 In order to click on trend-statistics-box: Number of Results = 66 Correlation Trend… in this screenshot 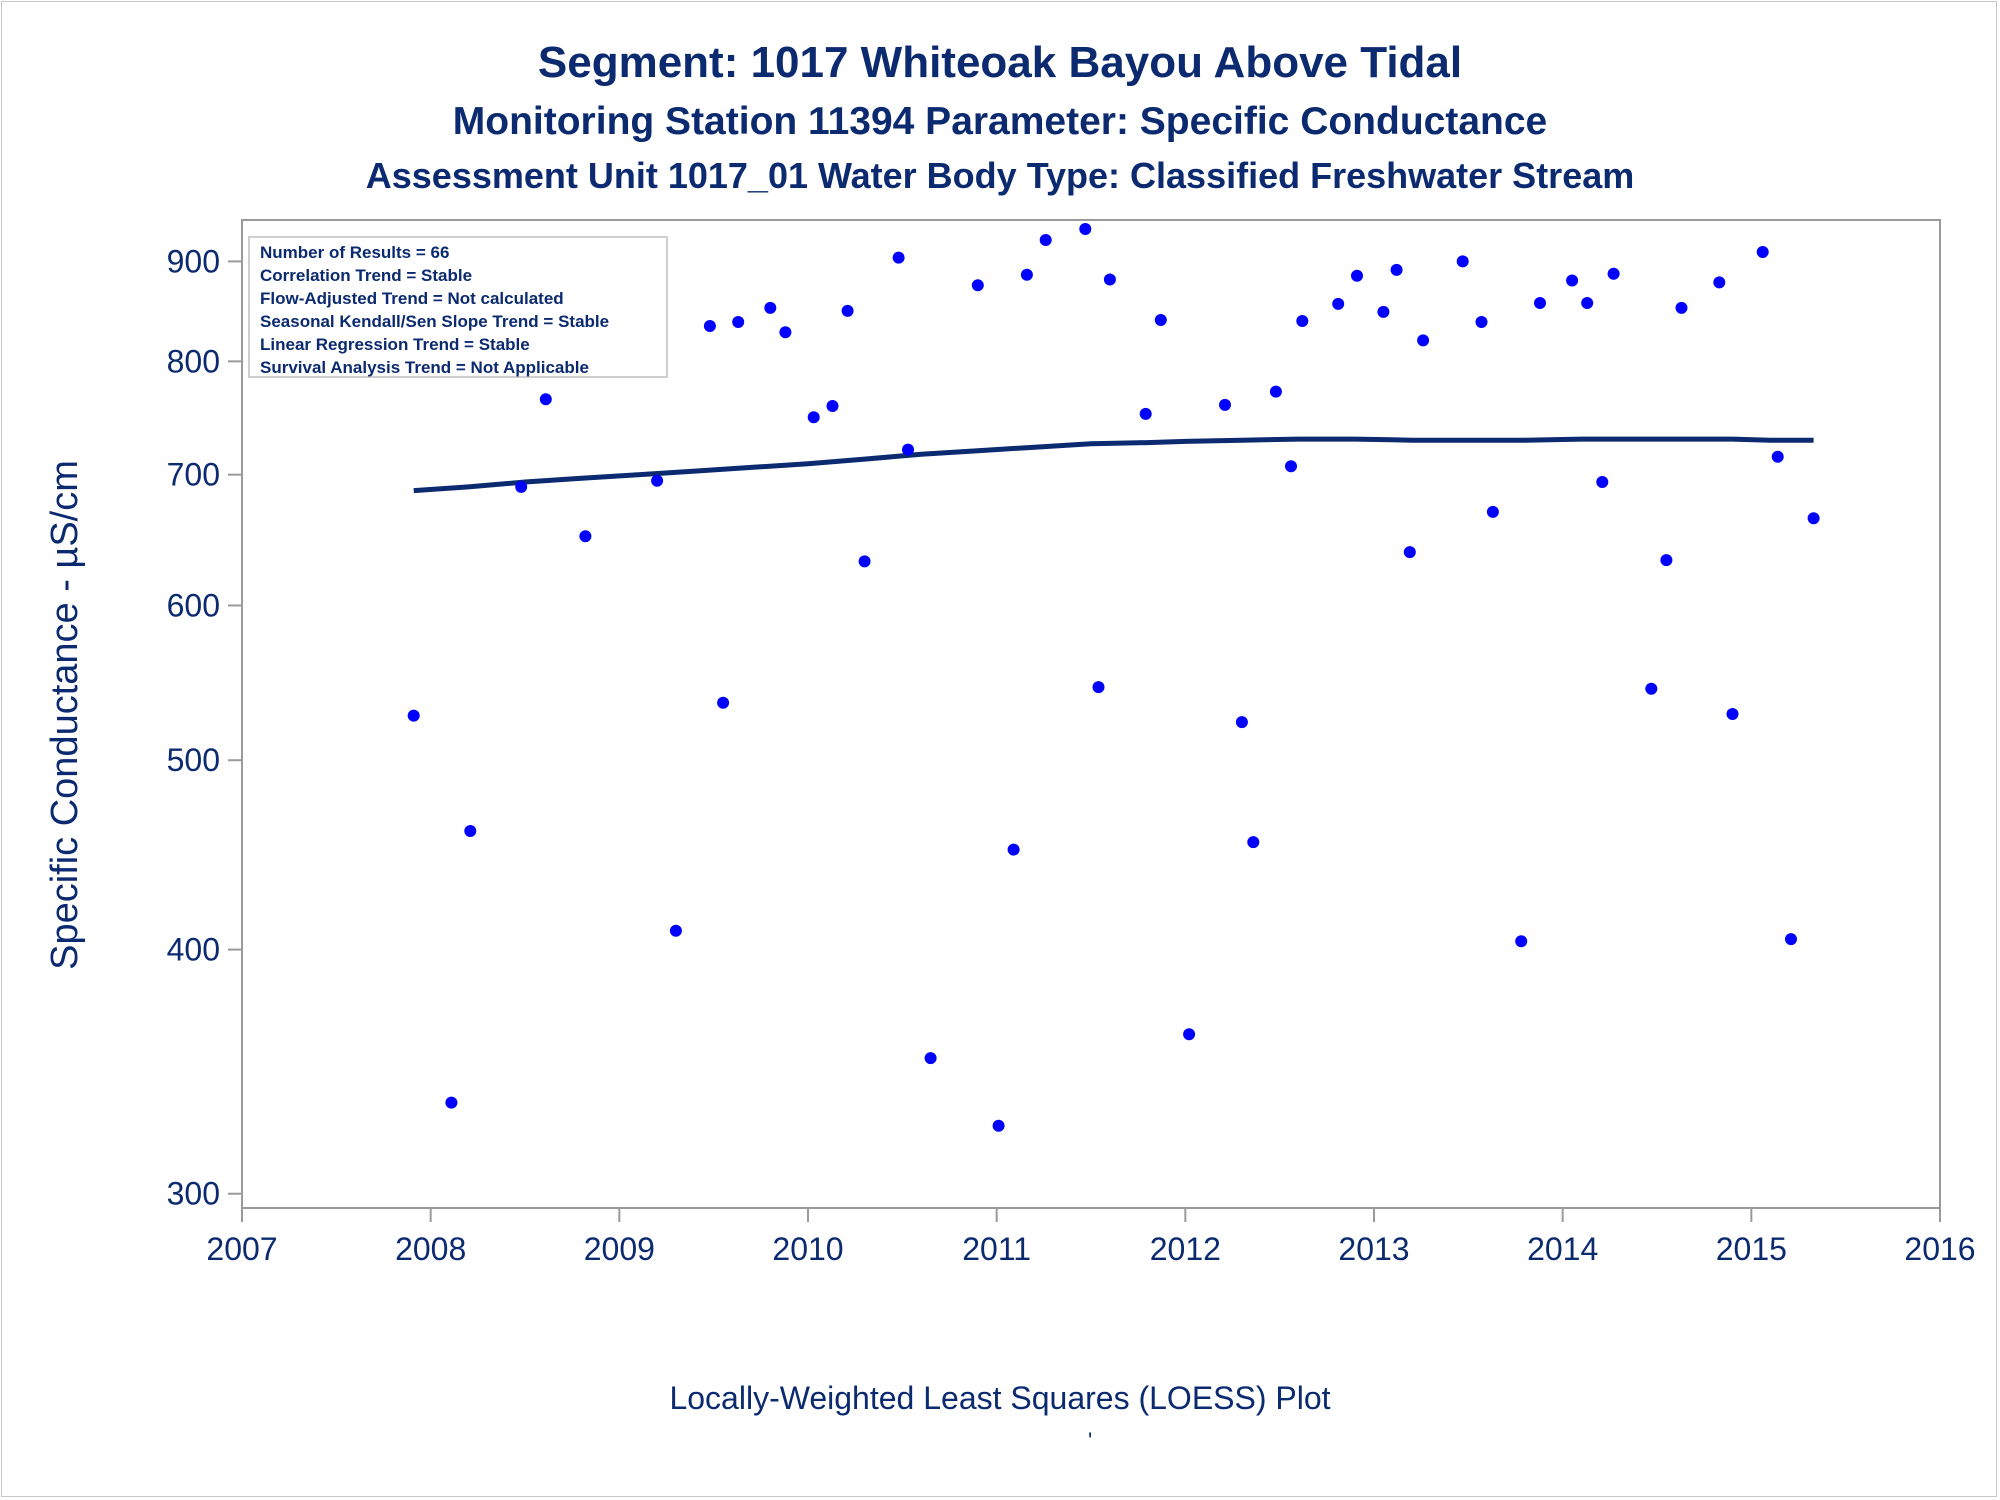, I will do `click(458, 307)`.